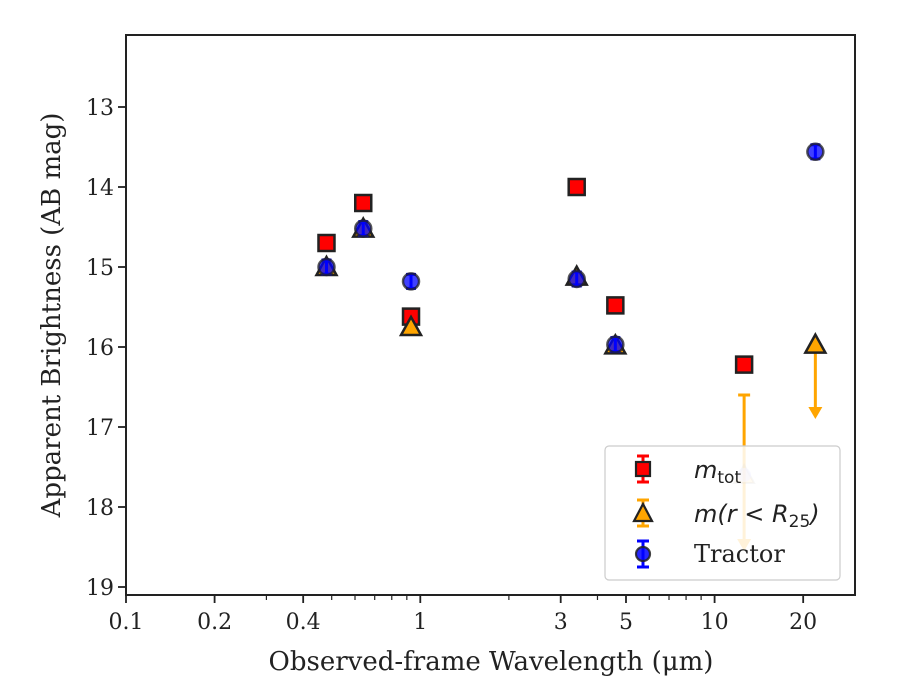 The image size is (900, 700). I want to click on legend-mr-prefix: m(r < R, so click(741, 514).